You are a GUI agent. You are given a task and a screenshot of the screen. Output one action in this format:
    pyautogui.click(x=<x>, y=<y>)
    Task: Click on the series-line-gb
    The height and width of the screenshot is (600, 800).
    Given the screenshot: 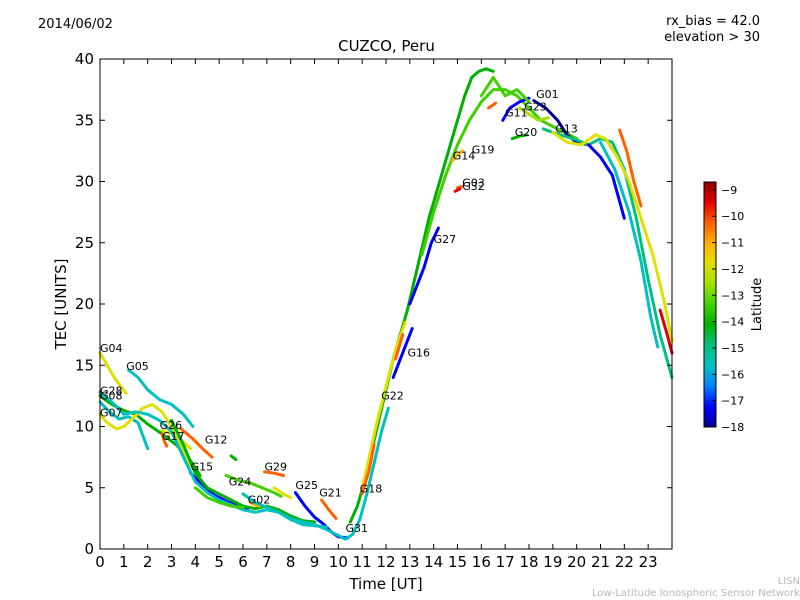 What is the action you would take?
    pyautogui.click(x=630, y=168)
    